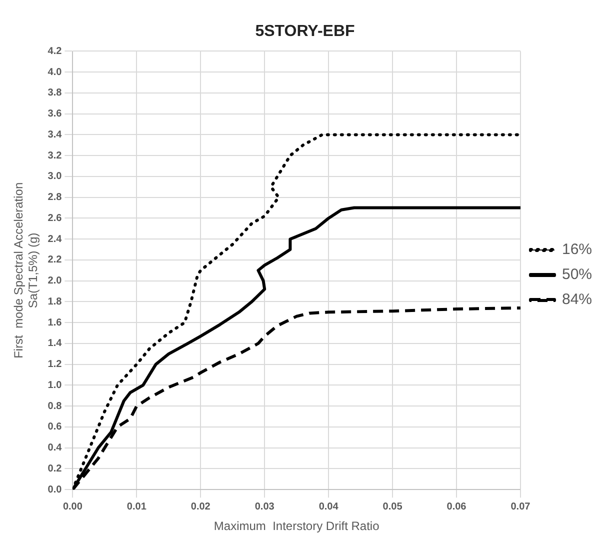 Image resolution: width=614 pixels, height=546 pixels. What do you see at coordinates (136, 506) in the screenshot?
I see `x-tick-label: 0.01` at bounding box center [136, 506].